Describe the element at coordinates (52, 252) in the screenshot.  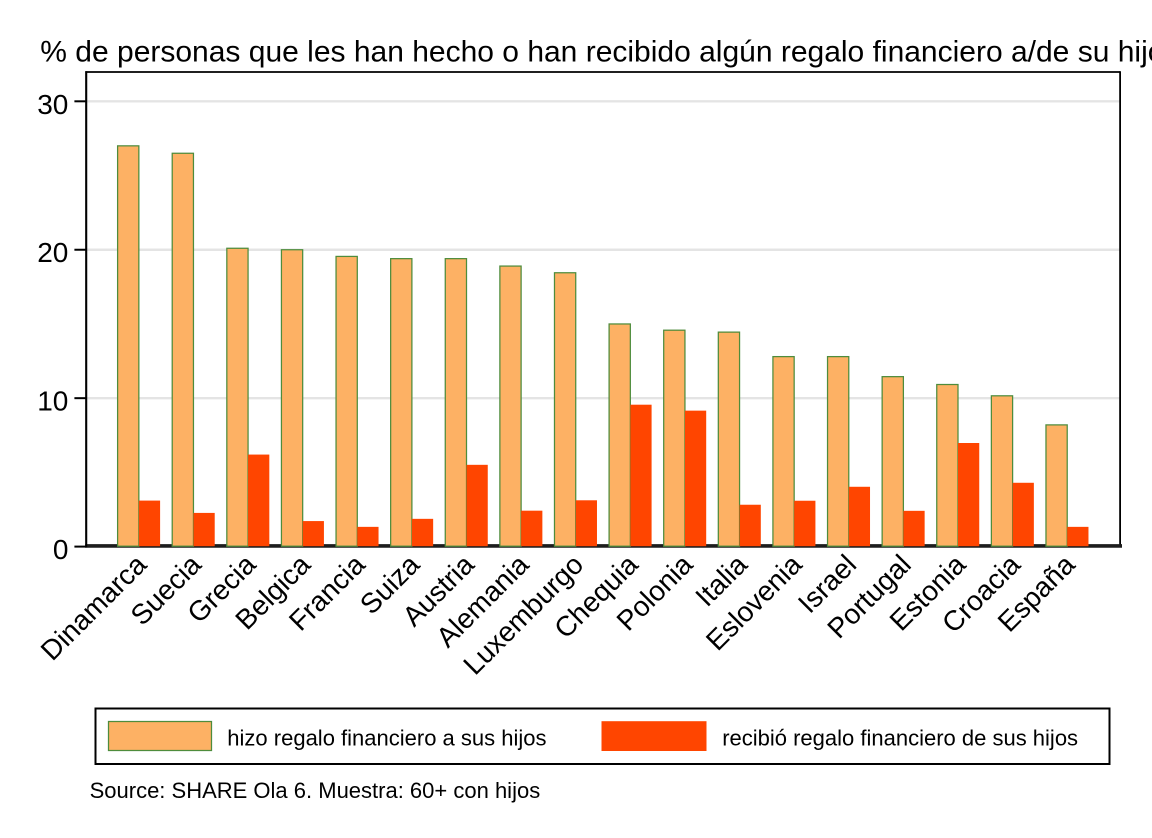
I see `svg-text: 20` at that location.